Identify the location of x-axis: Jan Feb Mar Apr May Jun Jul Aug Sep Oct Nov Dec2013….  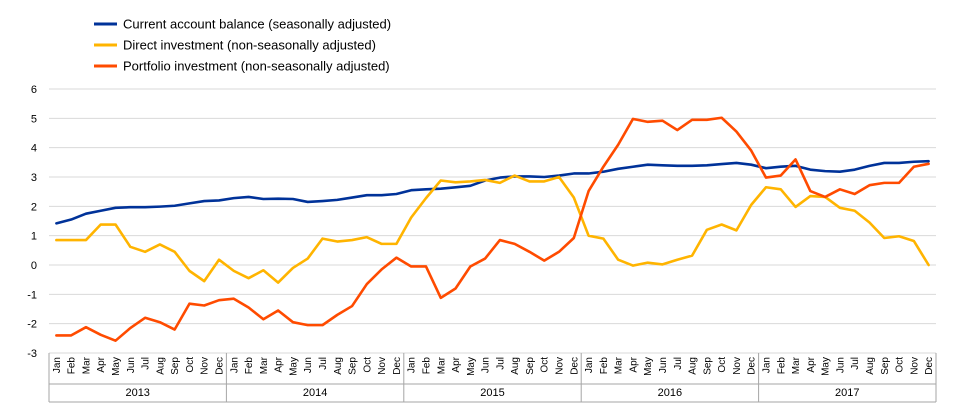
(492, 378).